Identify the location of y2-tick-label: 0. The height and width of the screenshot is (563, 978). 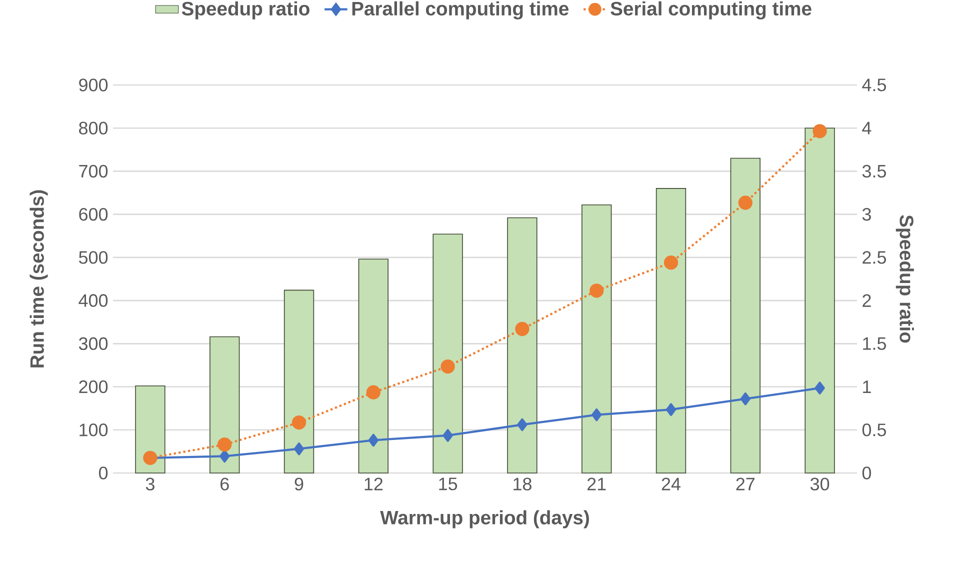
(867, 473).